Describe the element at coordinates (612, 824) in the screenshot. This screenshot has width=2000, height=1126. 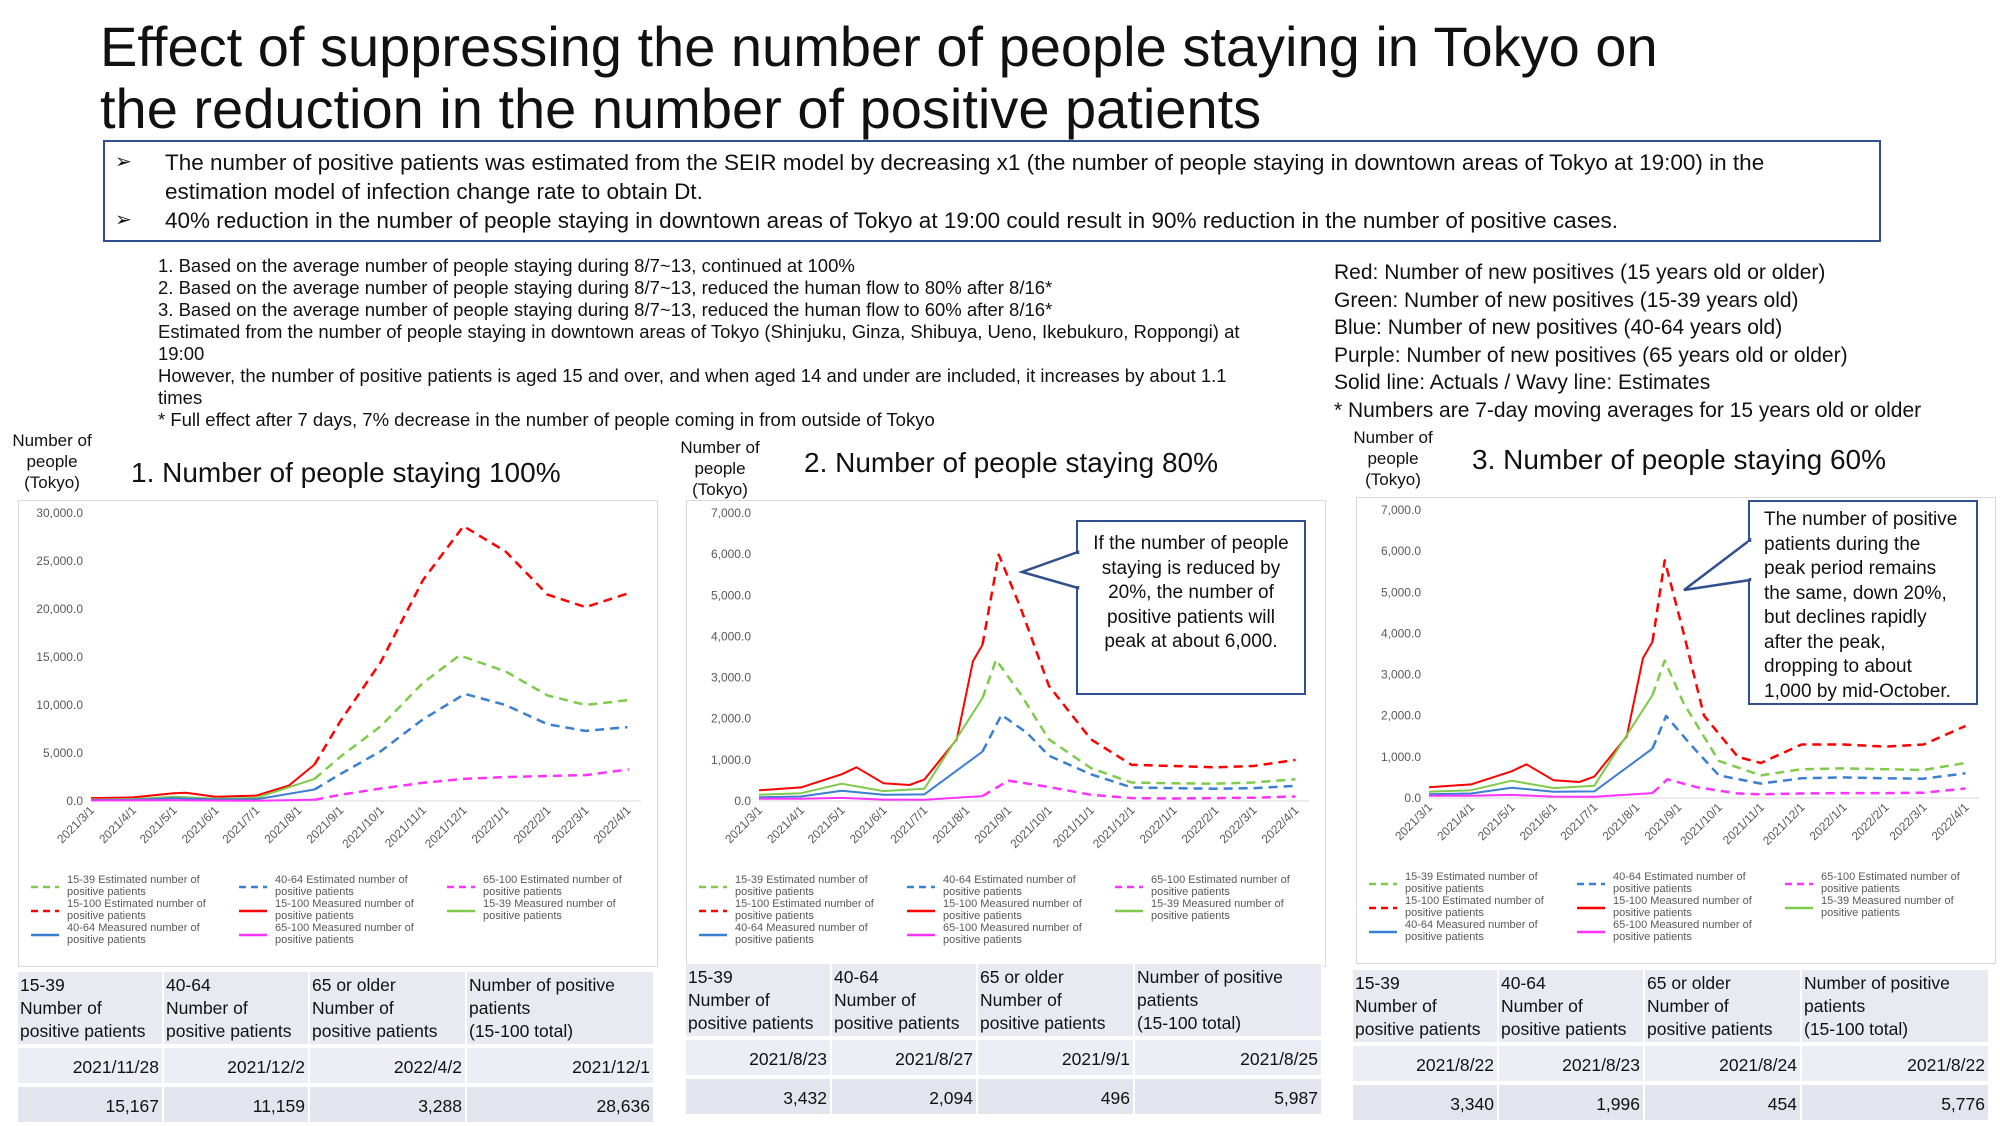
I see `x-tick-label: 2022/4/1` at that location.